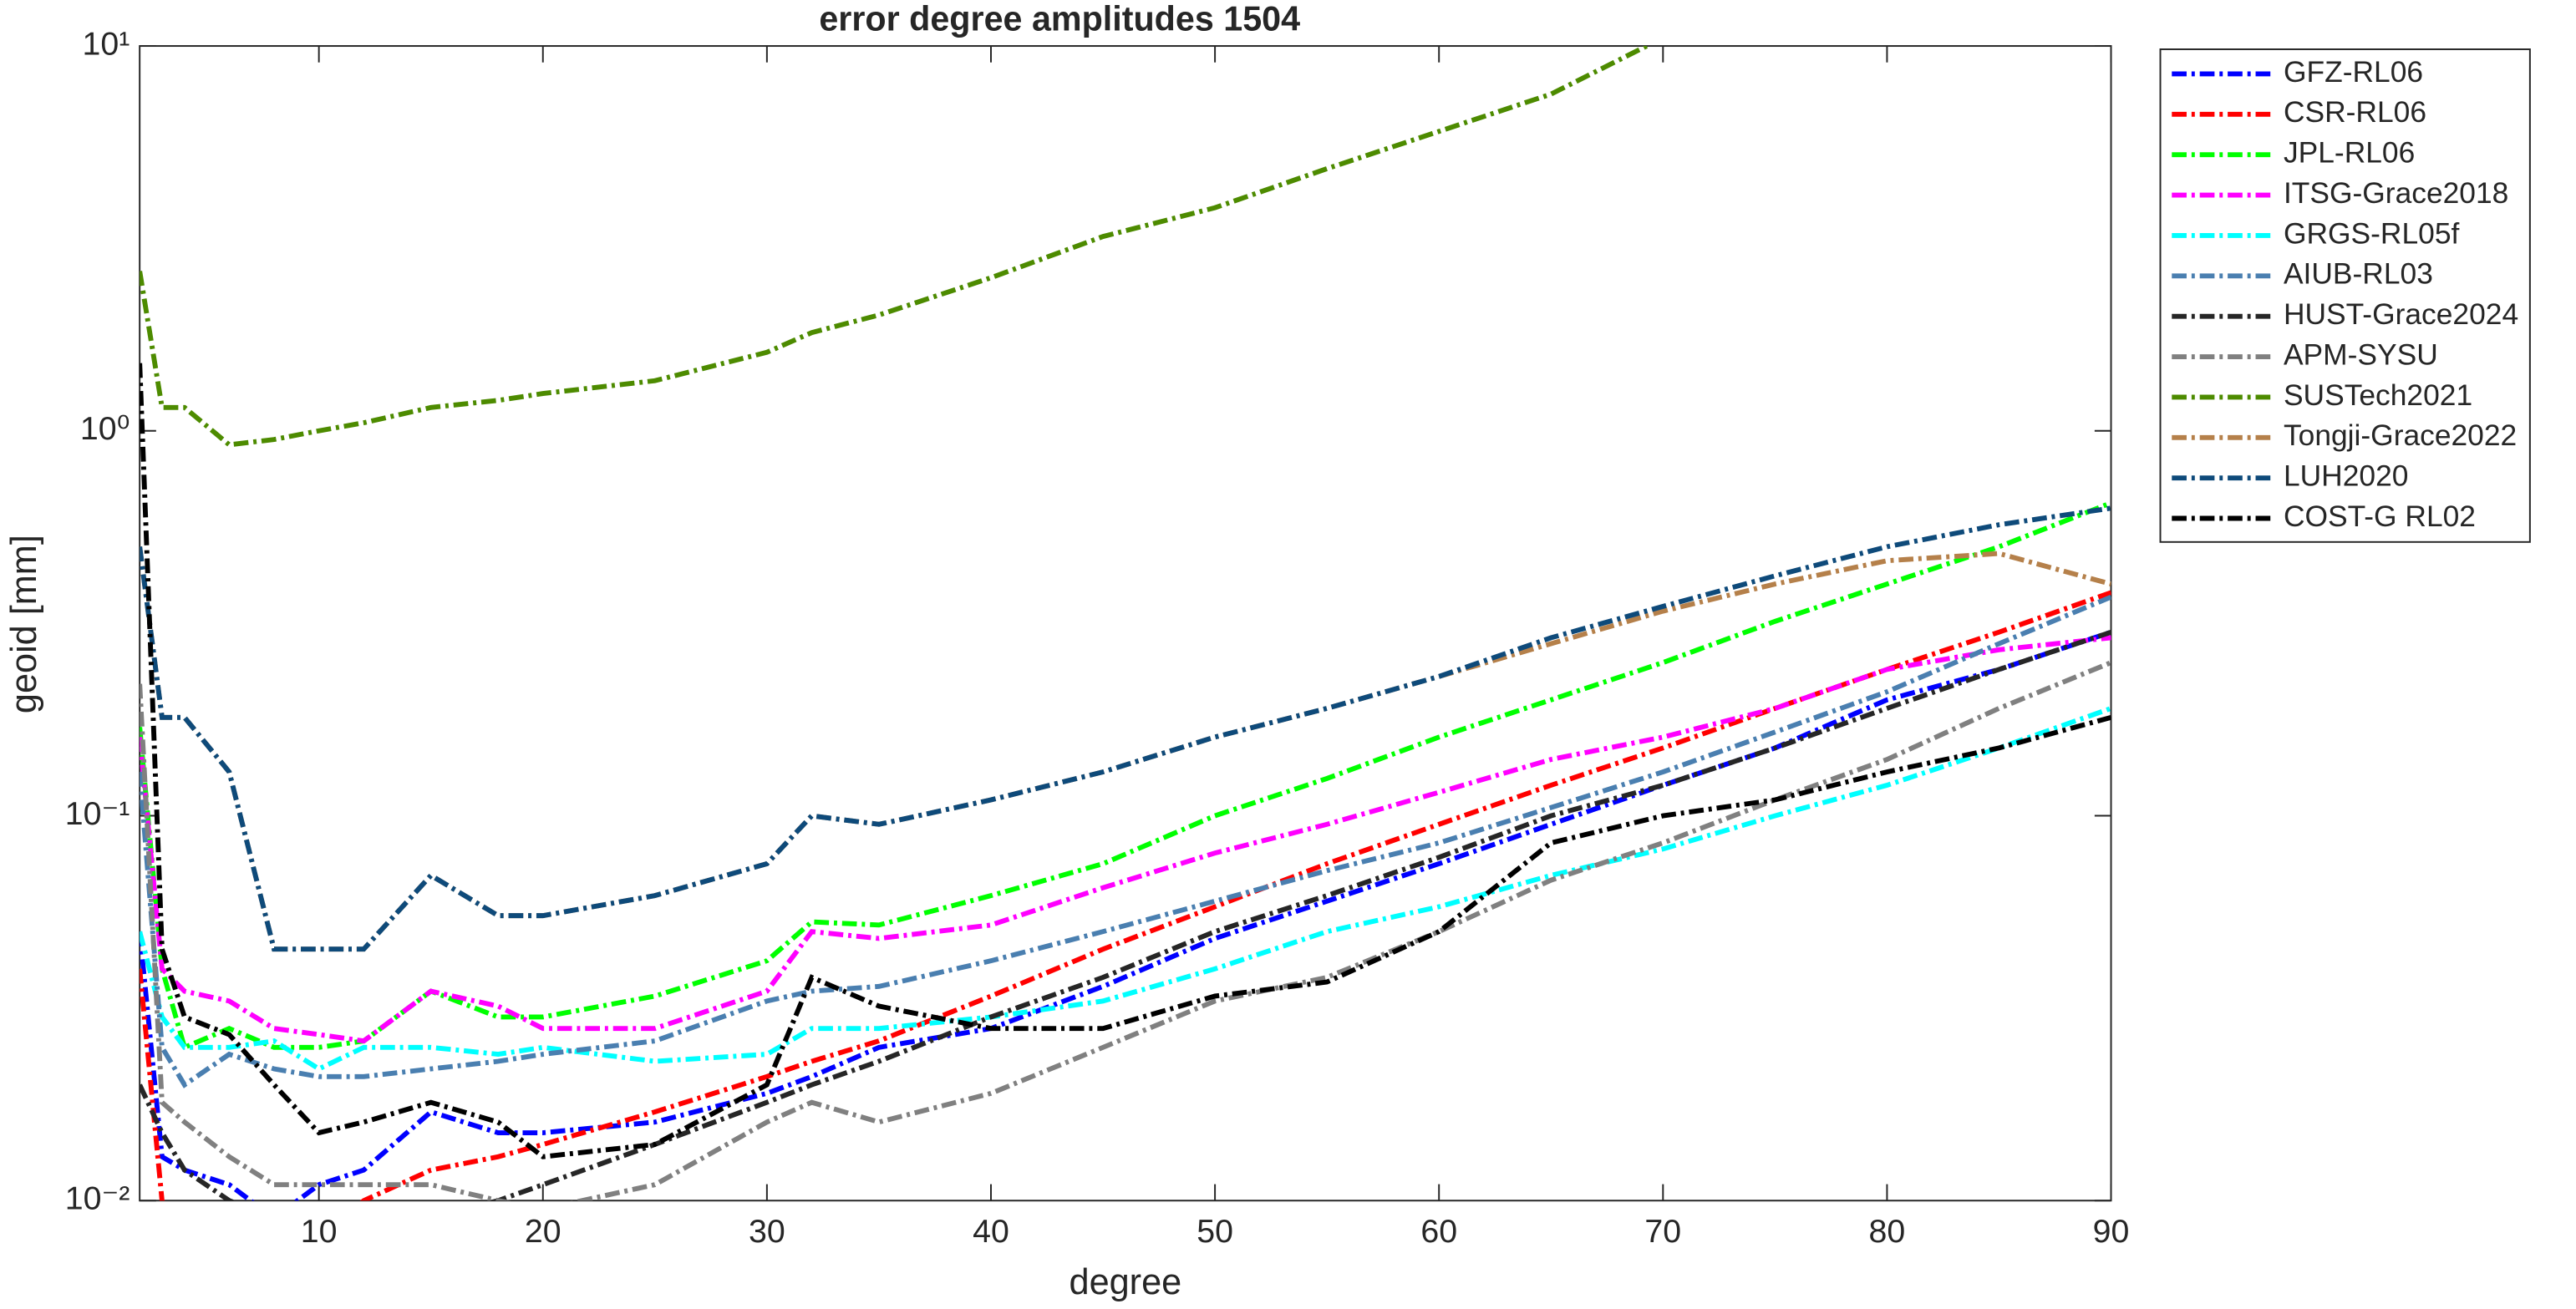 This screenshot has height=1309, width=2576. Describe the element at coordinates (106, 43) in the screenshot. I see `y-tick-label: 10¹` at that location.